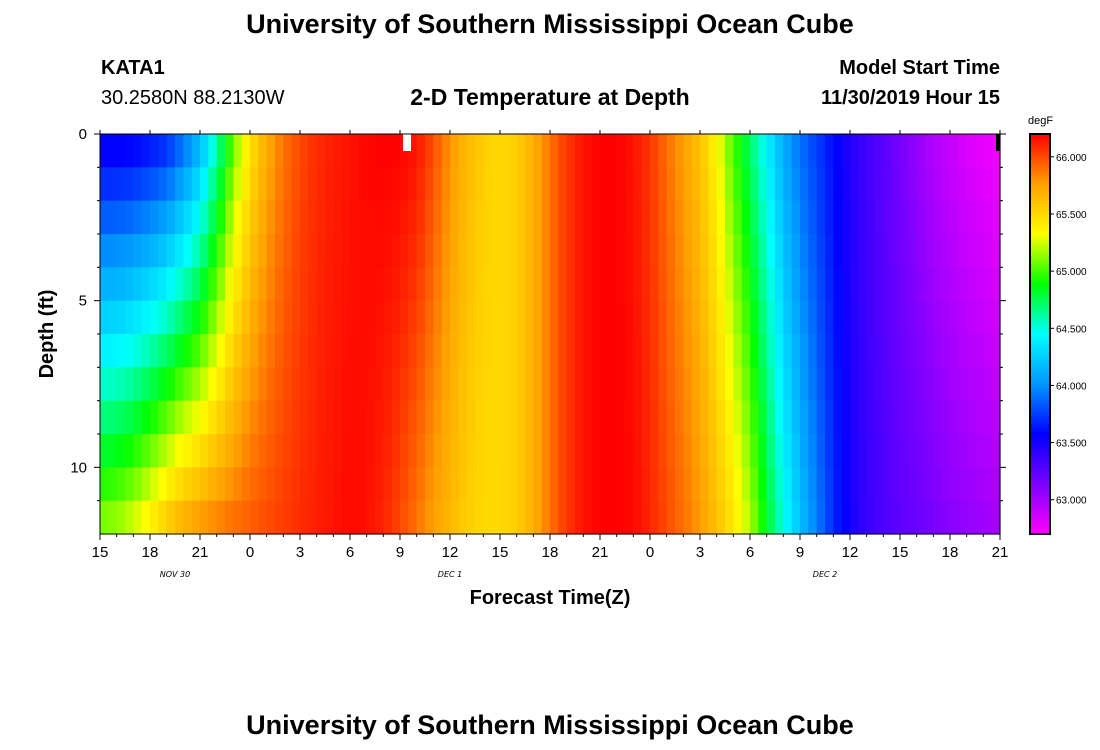 Image resolution: width=1100 pixels, height=750 pixels. I want to click on colorbar-tick-label: 64.000, so click(1071, 386).